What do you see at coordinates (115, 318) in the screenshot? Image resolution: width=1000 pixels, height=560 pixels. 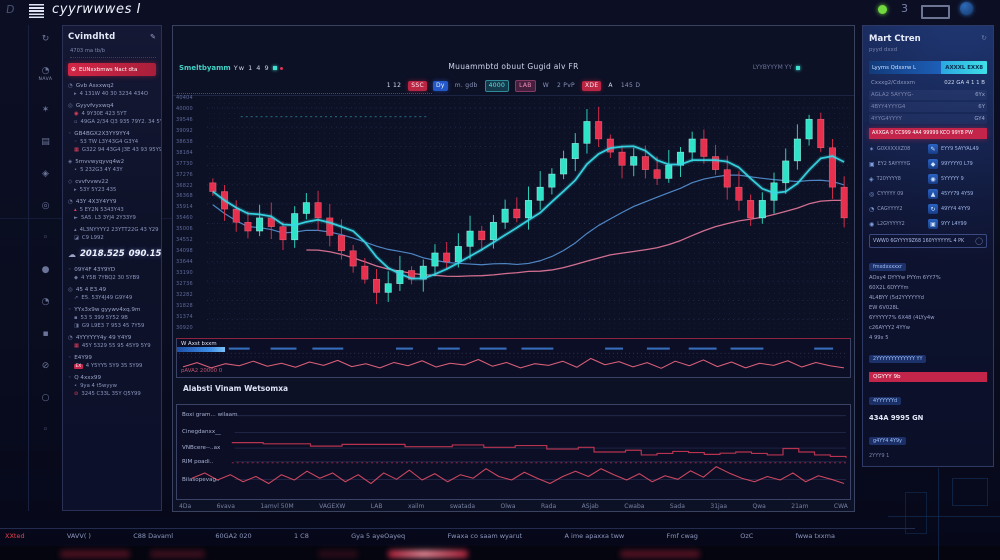 I see `list-item: ▪ 53 5 399 5Y52 9B` at bounding box center [115, 318].